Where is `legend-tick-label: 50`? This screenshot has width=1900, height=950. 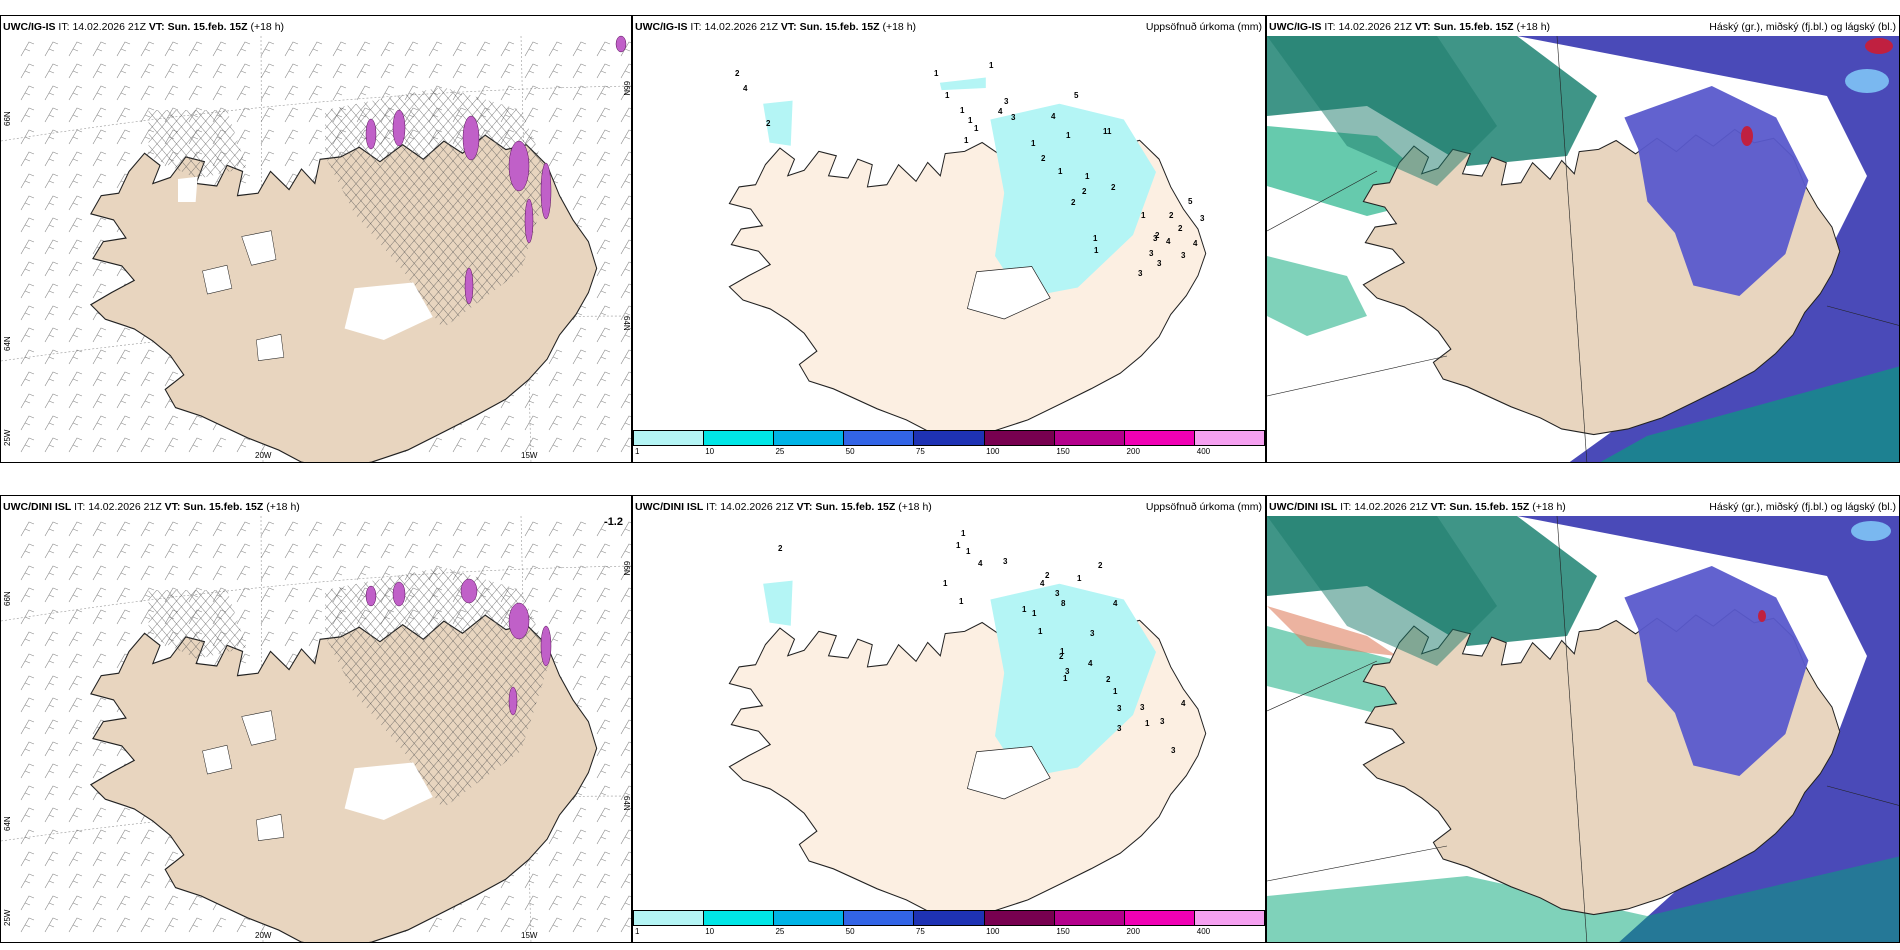 legend-tick-label: 50 is located at coordinates (850, 451).